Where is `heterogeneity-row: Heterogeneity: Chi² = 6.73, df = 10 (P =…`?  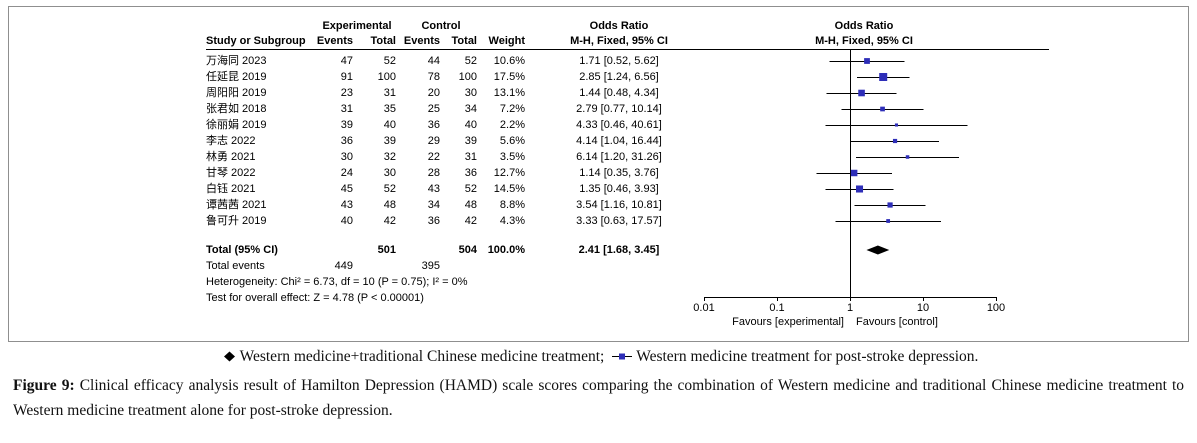 heterogeneity-row: Heterogeneity: Chi² = 6.73, df = 10 (P =… is located at coordinates (598, 282).